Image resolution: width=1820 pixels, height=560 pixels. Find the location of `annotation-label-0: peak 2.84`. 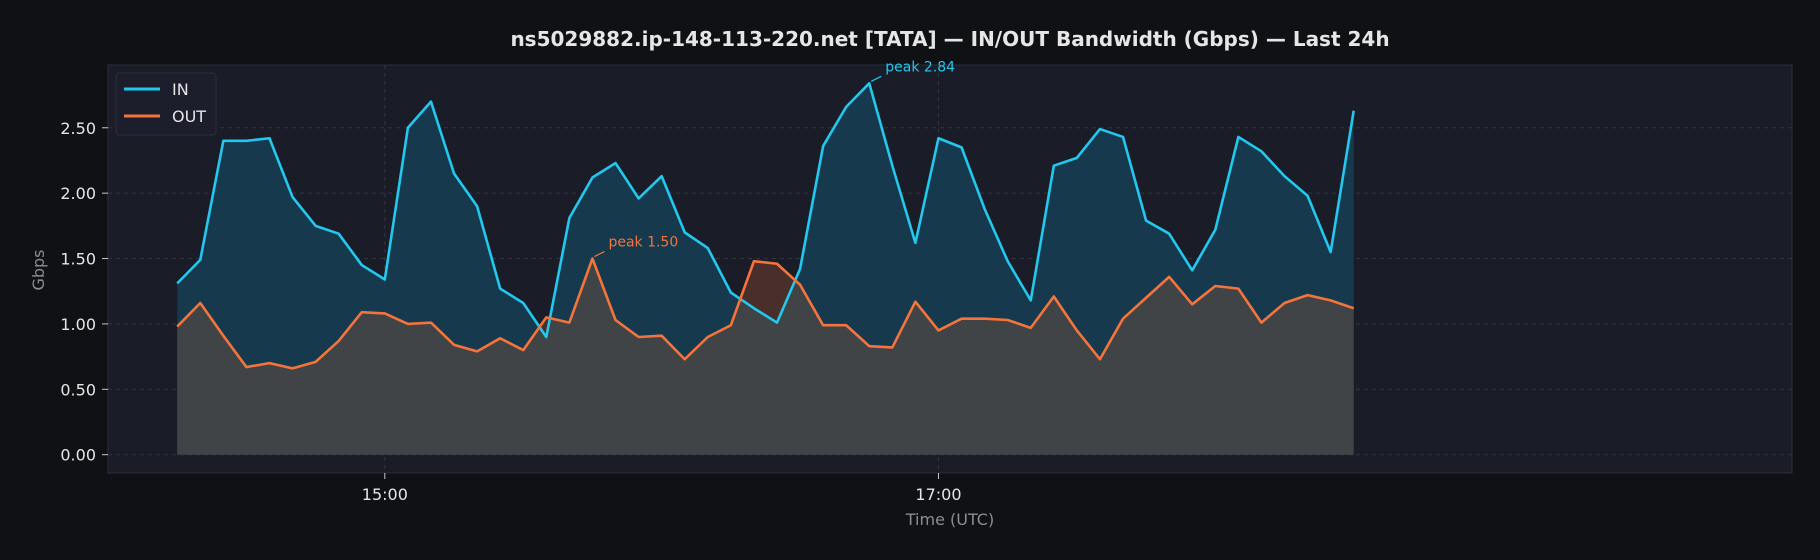

annotation-label-0: peak 2.84 is located at coordinates (920, 67).